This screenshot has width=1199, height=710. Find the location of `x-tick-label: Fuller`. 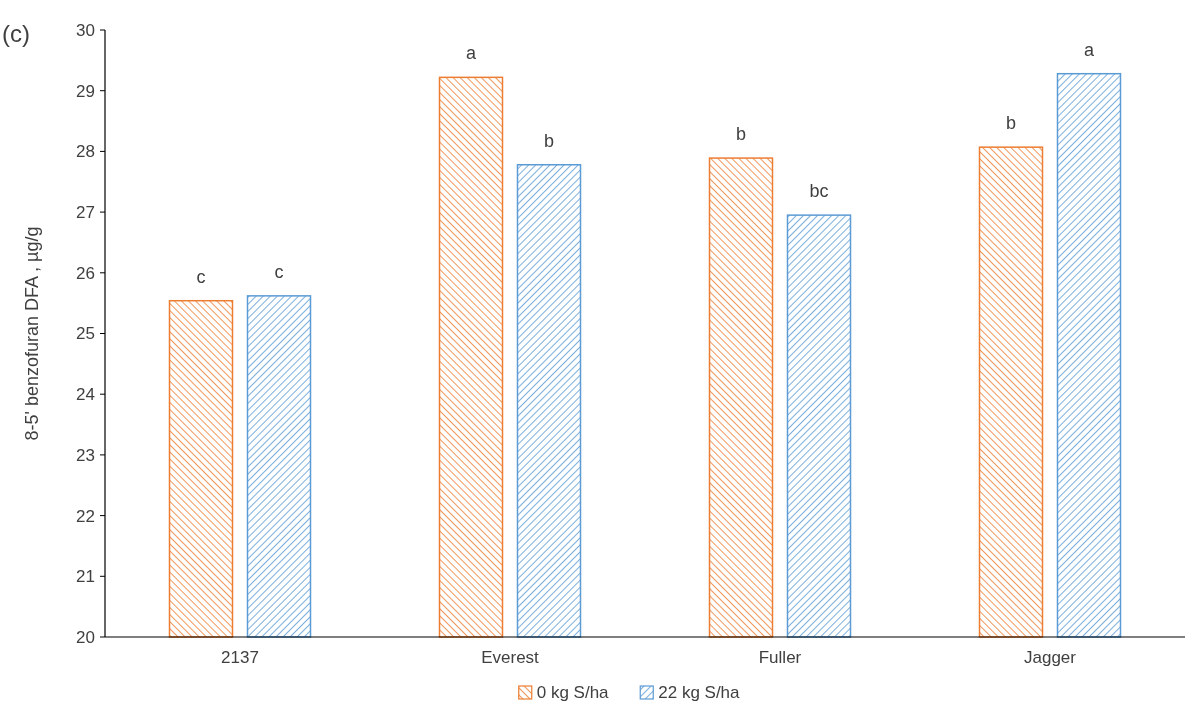

x-tick-label: Fuller is located at coordinates (780, 657).